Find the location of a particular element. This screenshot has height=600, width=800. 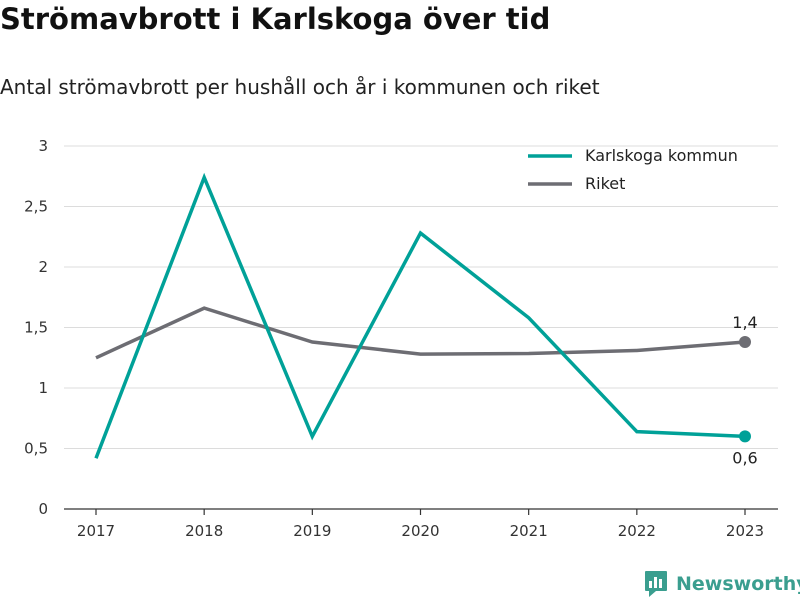

y-tick-label: 2,5 is located at coordinates (36, 207).